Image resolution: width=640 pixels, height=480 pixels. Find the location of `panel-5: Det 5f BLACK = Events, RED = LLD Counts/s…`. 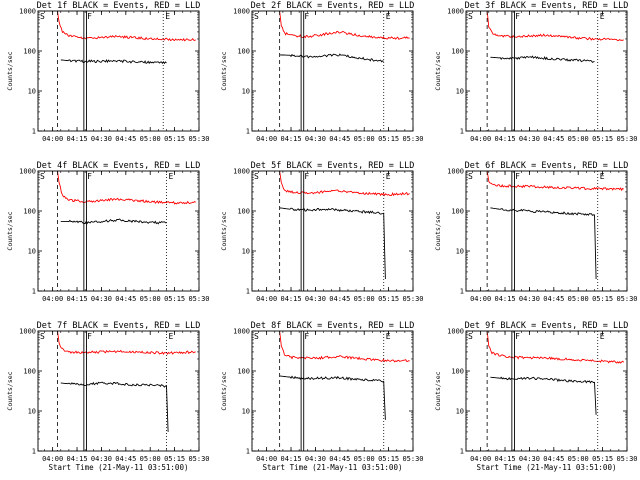

panel-5: Det 5f BLACK = Events, RED = LLD Counts/s… is located at coordinates (322, 232).